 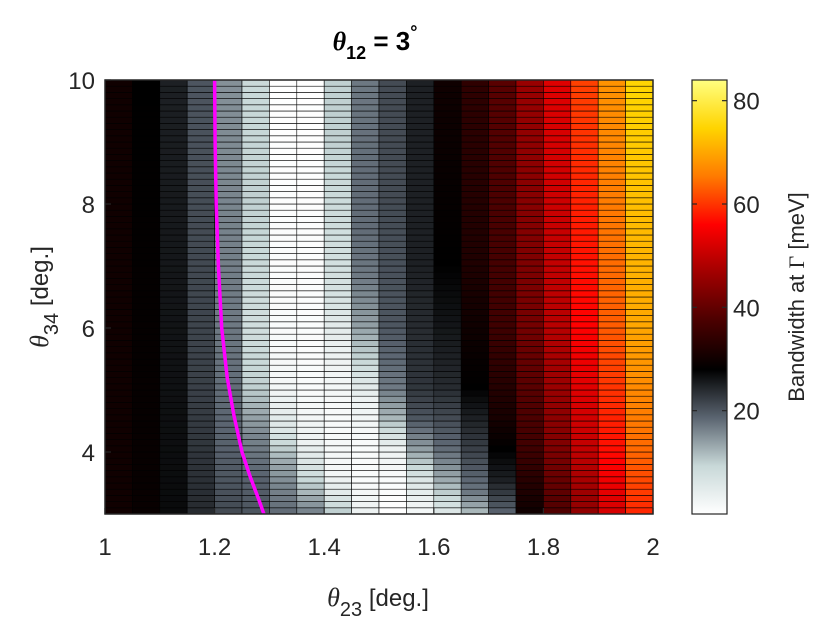 I want to click on y-label-rest: [deg.], so click(x=40, y=279).